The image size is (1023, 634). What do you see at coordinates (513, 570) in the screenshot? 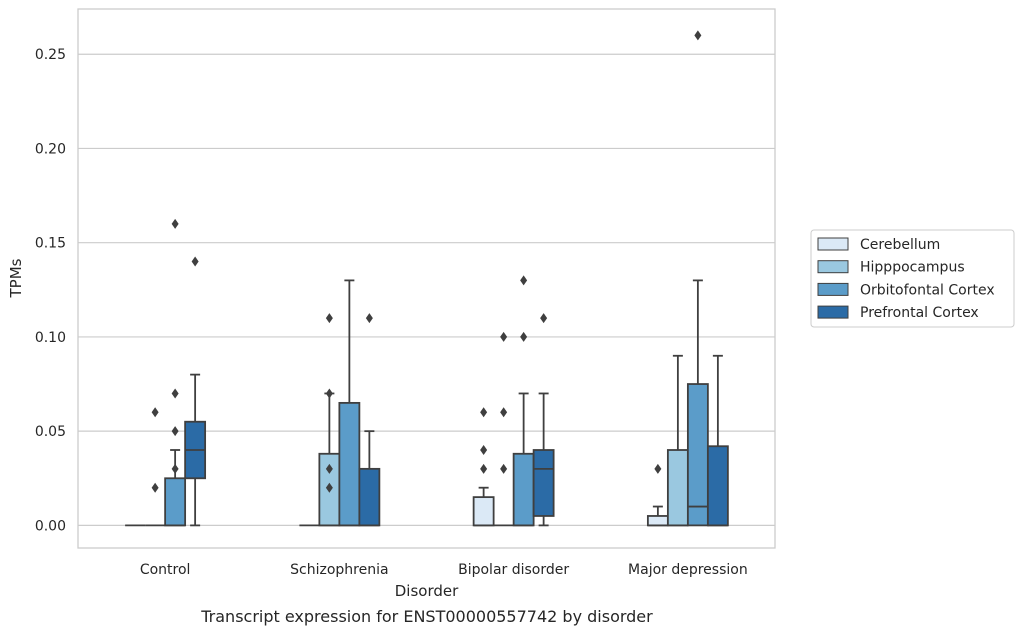
I see `x-tick-label: Bipolar disorder` at bounding box center [513, 570].